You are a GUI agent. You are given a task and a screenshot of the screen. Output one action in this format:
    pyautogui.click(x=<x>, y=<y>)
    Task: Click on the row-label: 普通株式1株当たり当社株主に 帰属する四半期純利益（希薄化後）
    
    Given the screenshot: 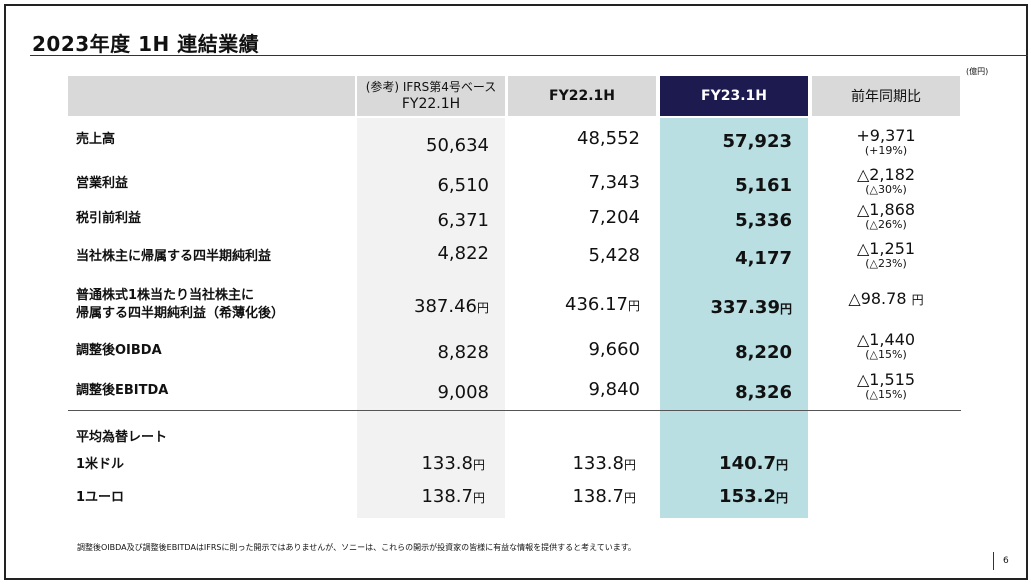 What is the action you would take?
    pyautogui.click(x=180, y=305)
    